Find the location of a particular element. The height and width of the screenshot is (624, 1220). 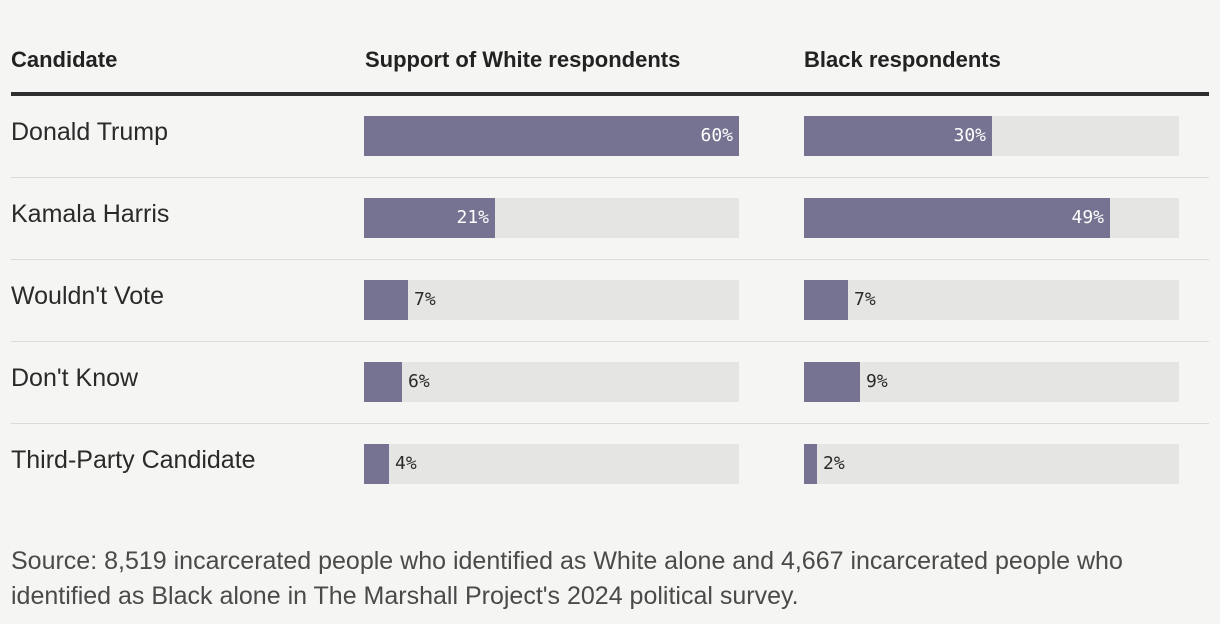

white-bar-wouldn-t-vote is located at coordinates (386, 300).